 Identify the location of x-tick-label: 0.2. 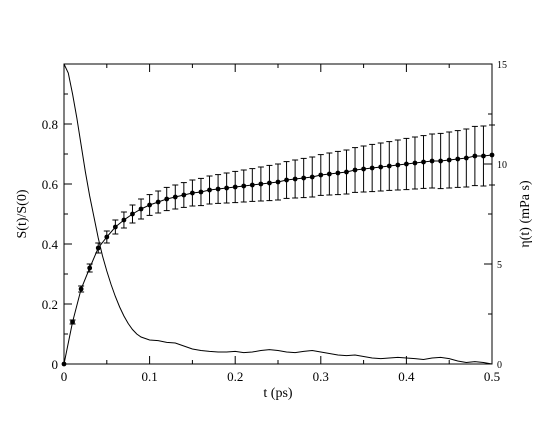
(235, 376).